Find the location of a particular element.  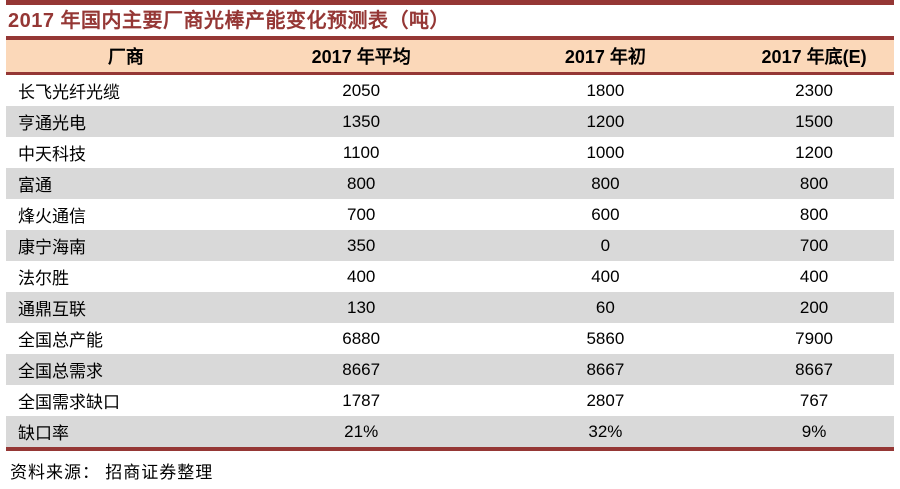

table-row: 康宁海南 350 0 700 is located at coordinates (450, 245).